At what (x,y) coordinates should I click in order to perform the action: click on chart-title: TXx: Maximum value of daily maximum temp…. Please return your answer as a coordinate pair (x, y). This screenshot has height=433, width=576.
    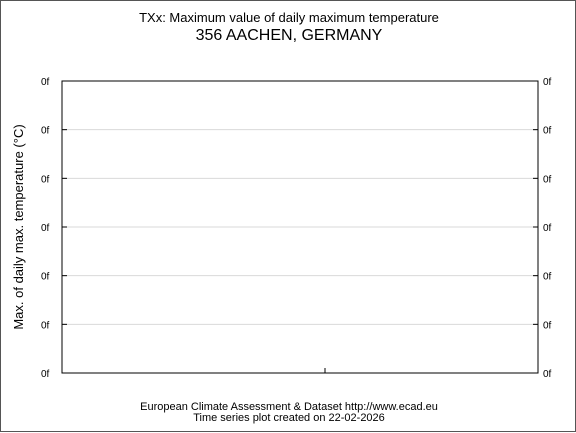
    Looking at the image, I should click on (289, 17).